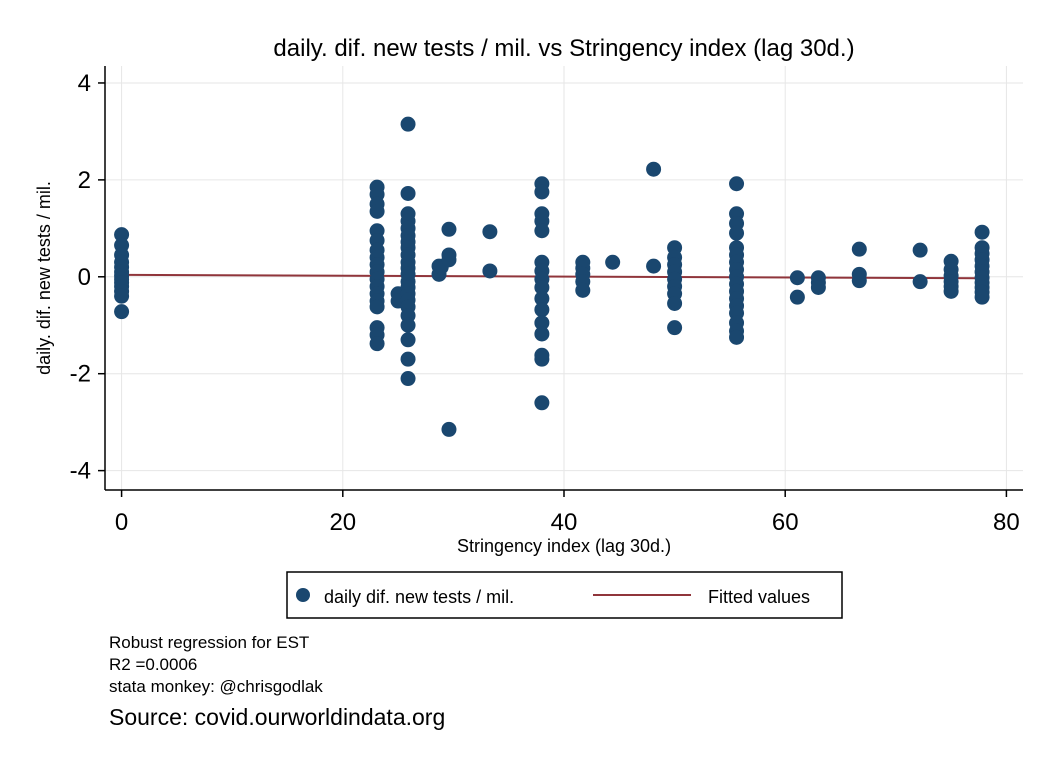  Describe the element at coordinates (84, 180) in the screenshot. I see `y-tick-label: 2` at that location.